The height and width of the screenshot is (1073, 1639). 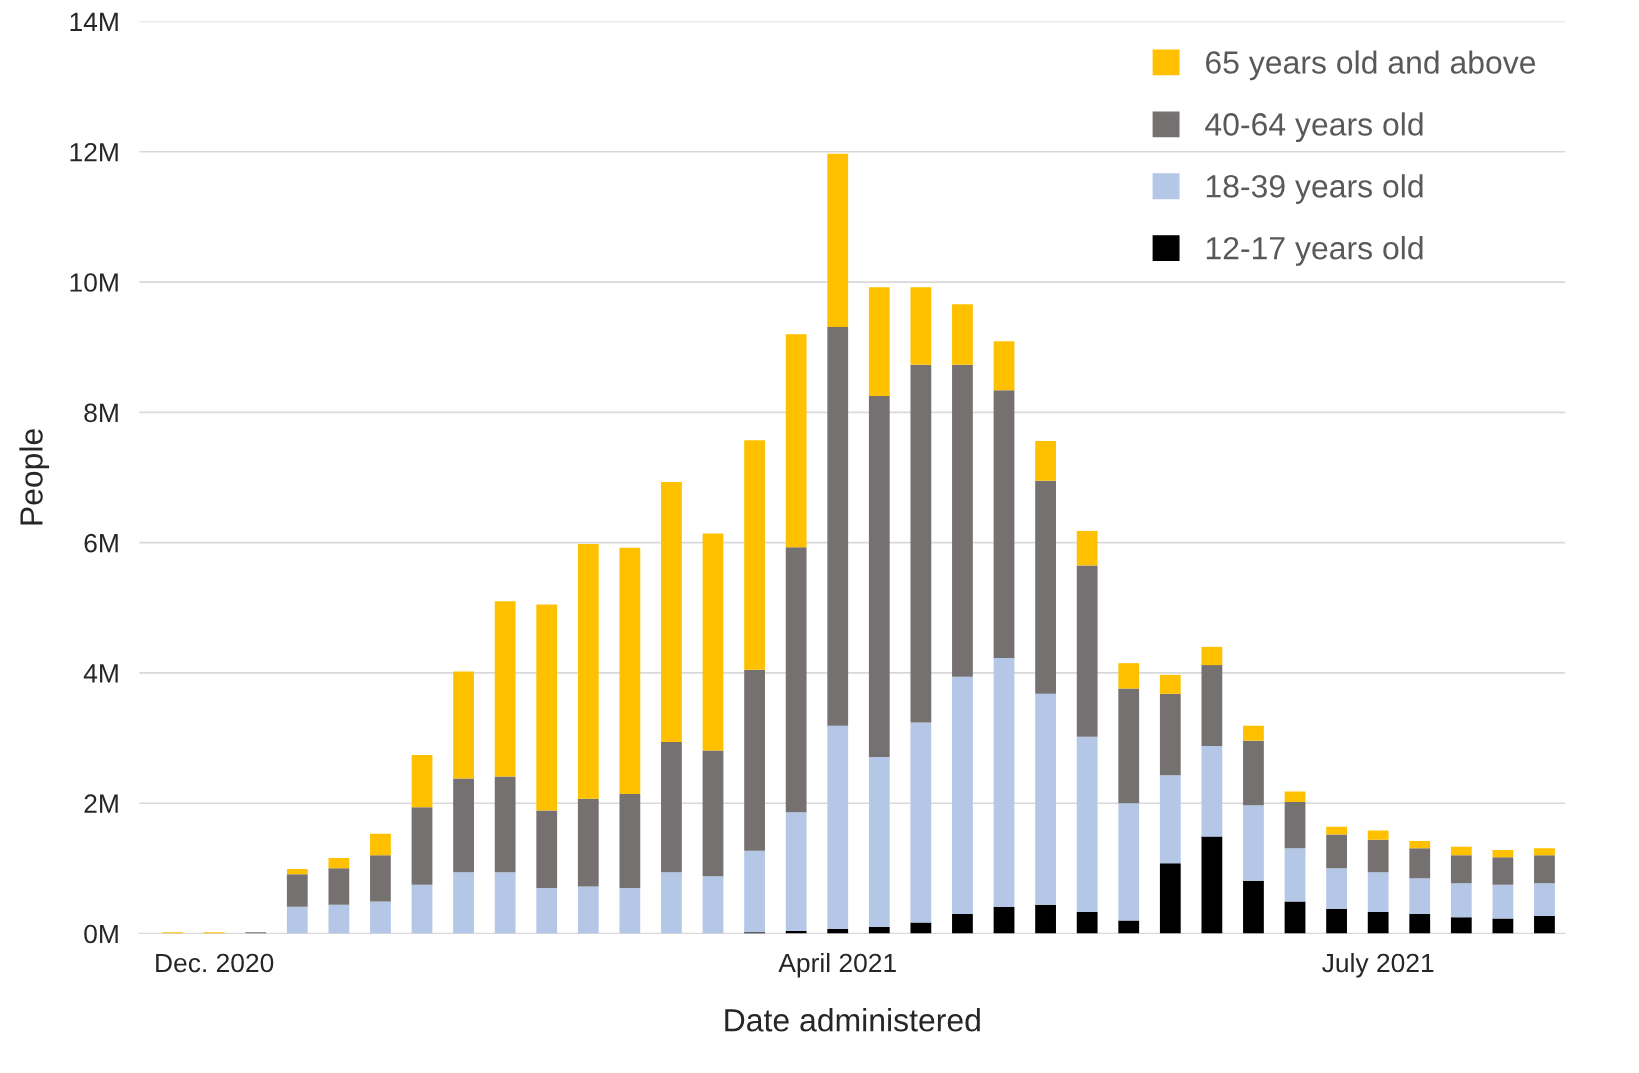 I want to click on legend-label: 18-39 years old, so click(x=1314, y=189).